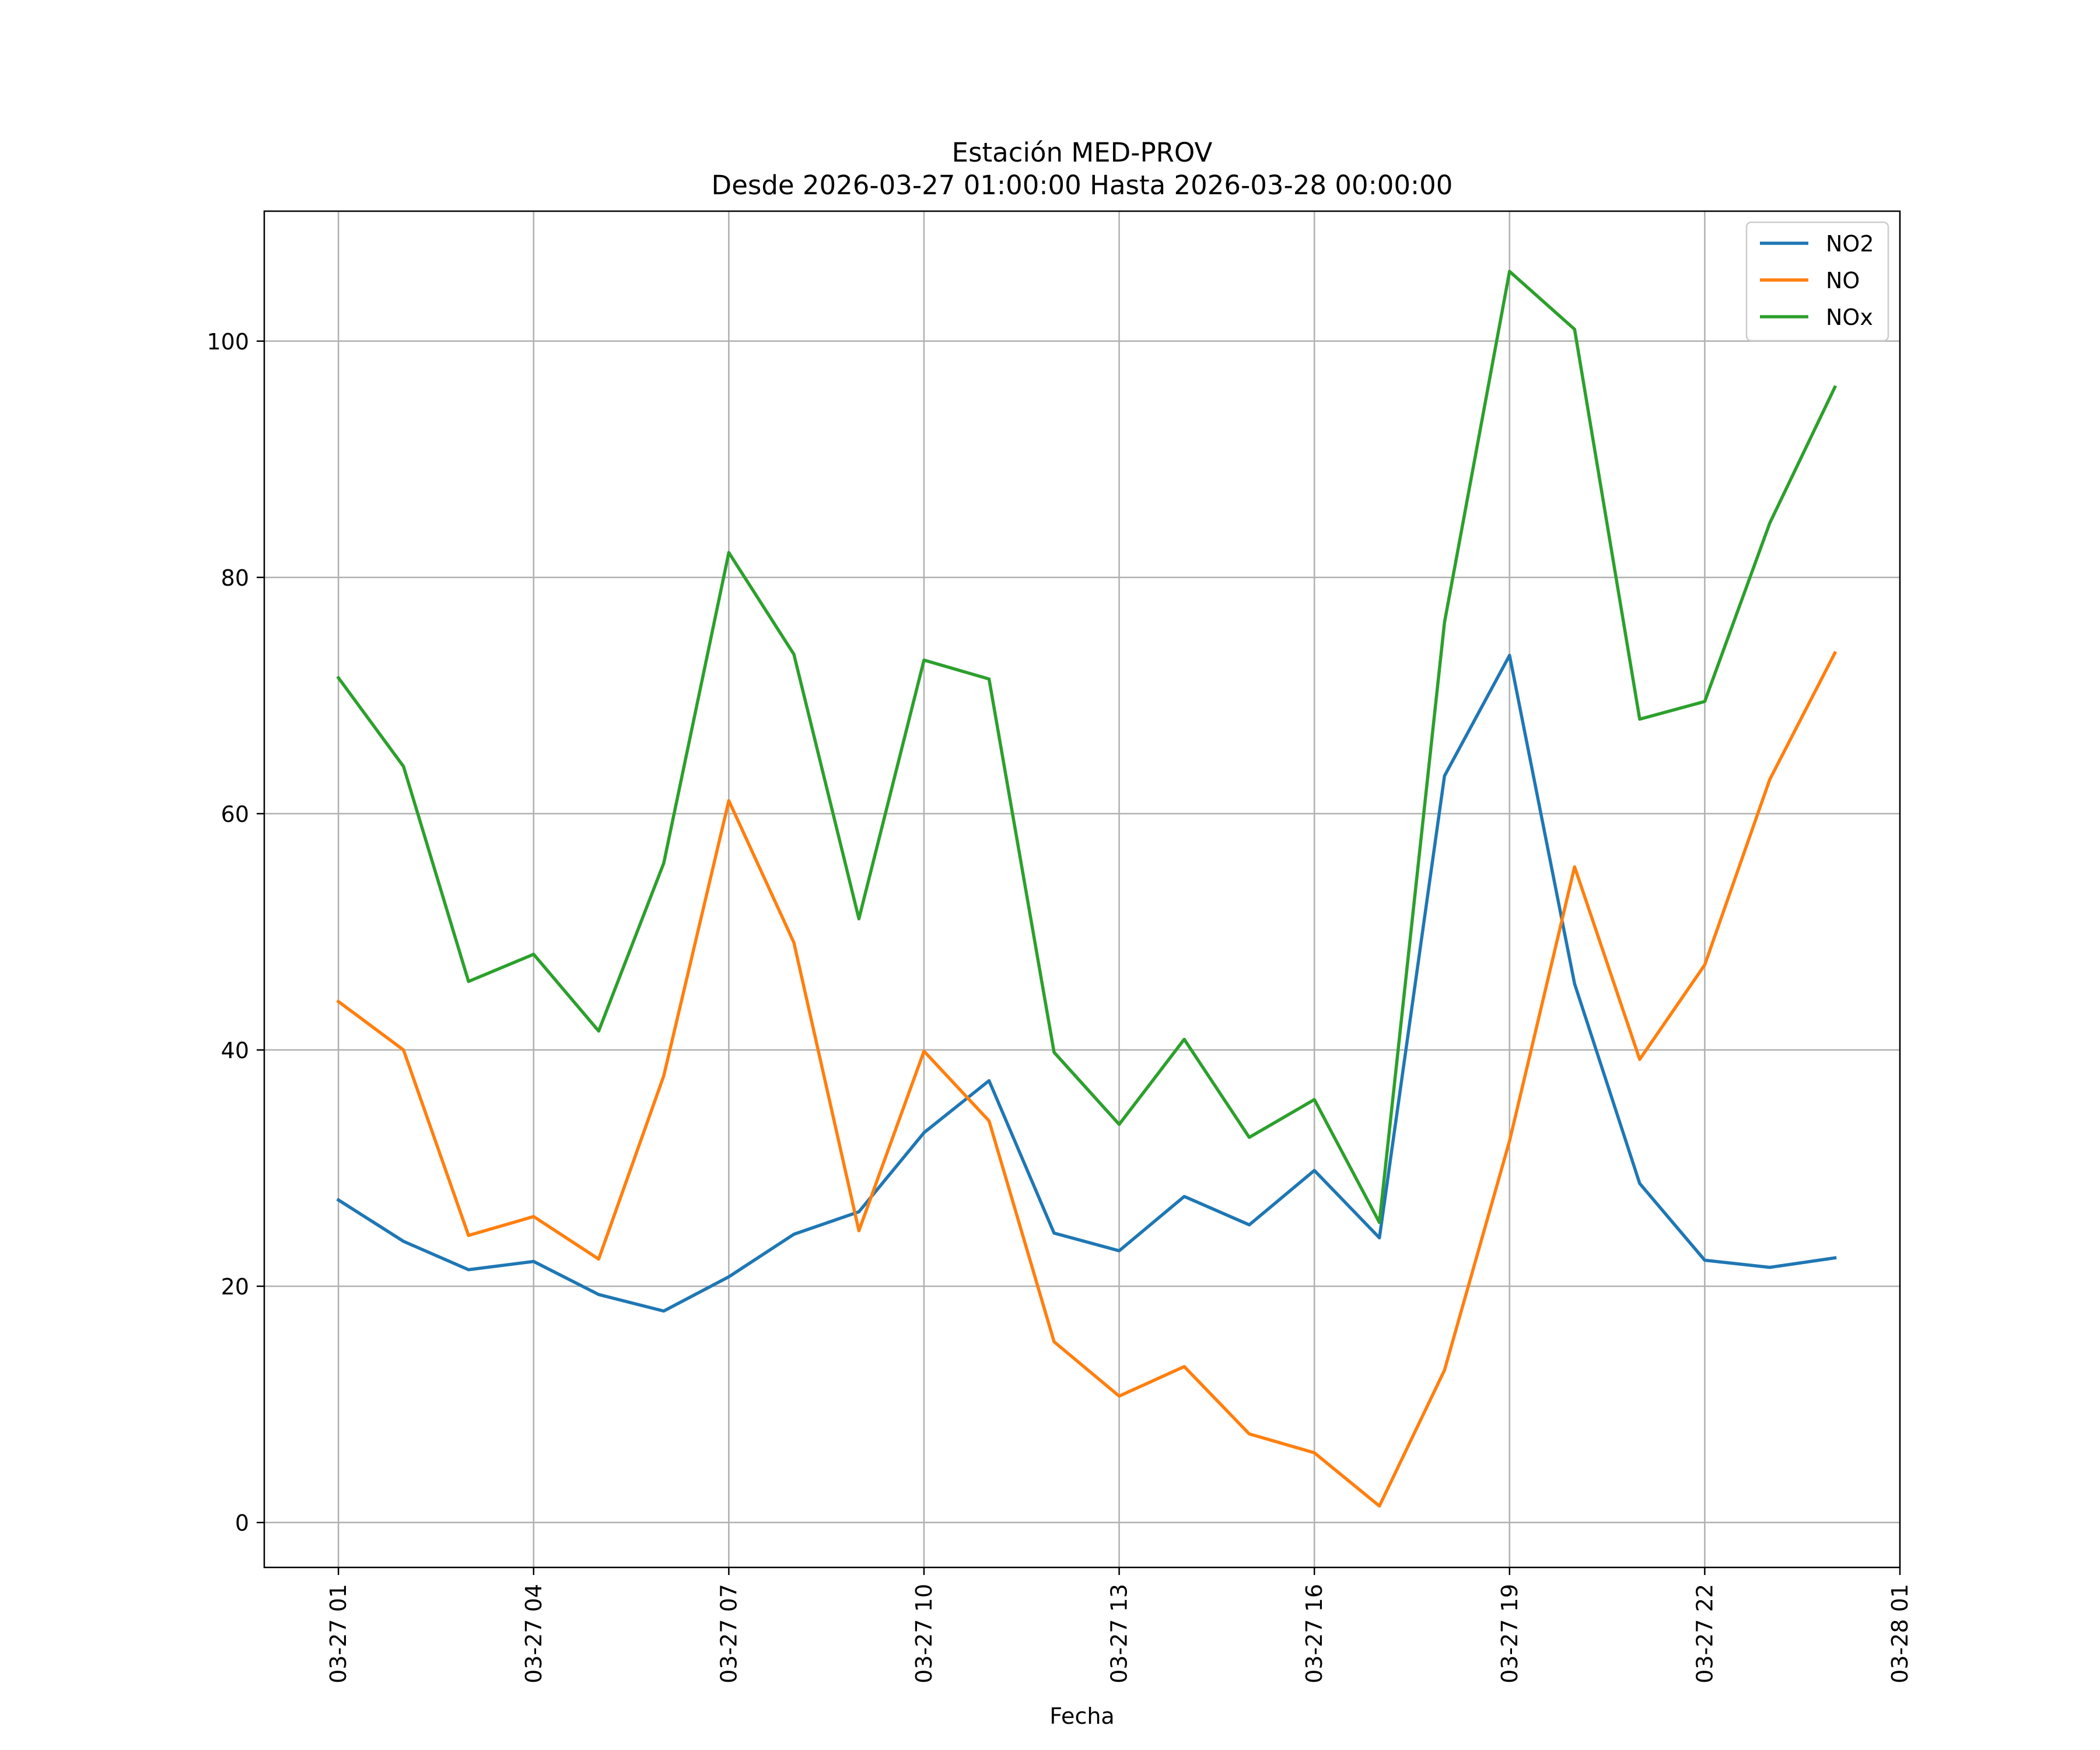 Image resolution: width=2100 pixels, height=1750 pixels. Describe the element at coordinates (235, 932) in the screenshot. I see `y-axis: 0 20 40 60 80 100` at that location.